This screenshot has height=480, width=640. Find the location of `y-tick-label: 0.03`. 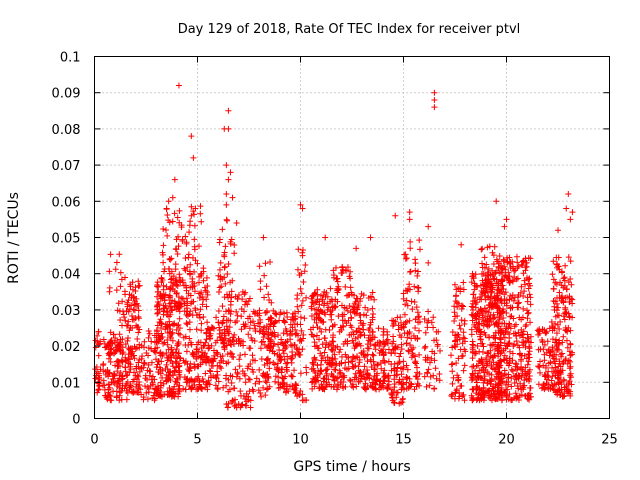

y-tick-label: 0.03 is located at coordinates (66, 311).